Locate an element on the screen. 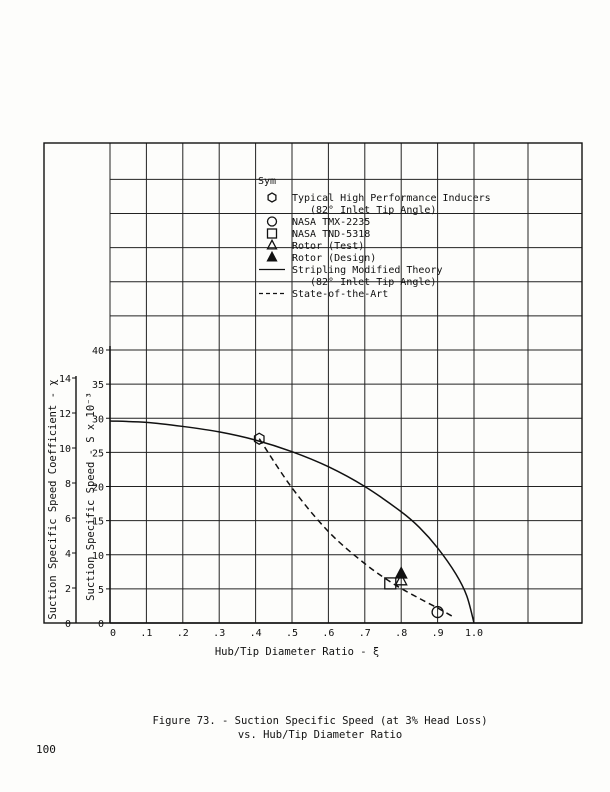 Image resolution: width=610 pixels, height=792 pixels. data-point-triangle-filled is located at coordinates (401, 572).